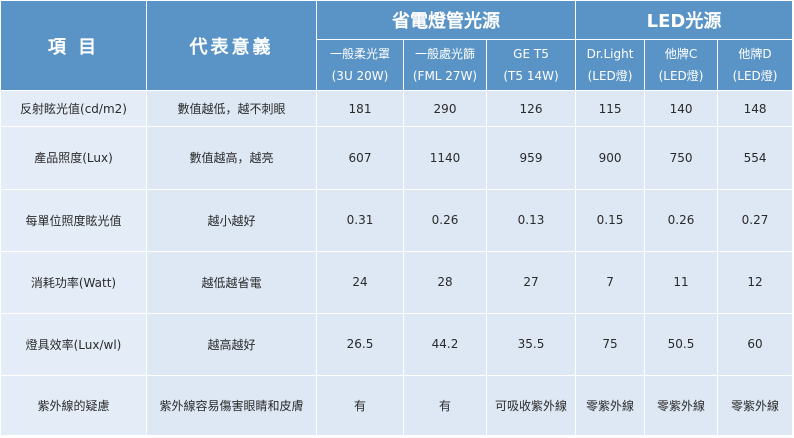 This screenshot has height=438, width=794. Describe the element at coordinates (755, 220) in the screenshot. I see `table-cell: 0.27` at that location.